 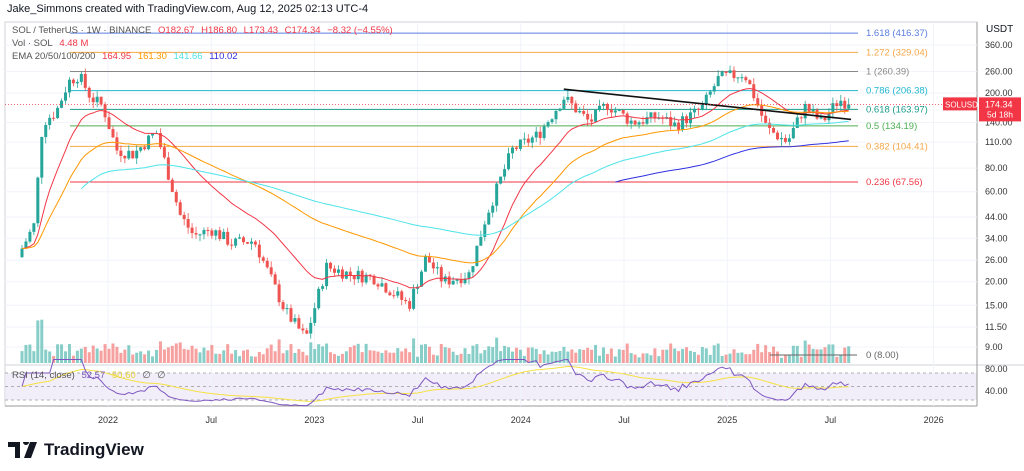 What do you see at coordinates (1000, 29) in the screenshot?
I see `currency-label: USDT` at bounding box center [1000, 29].